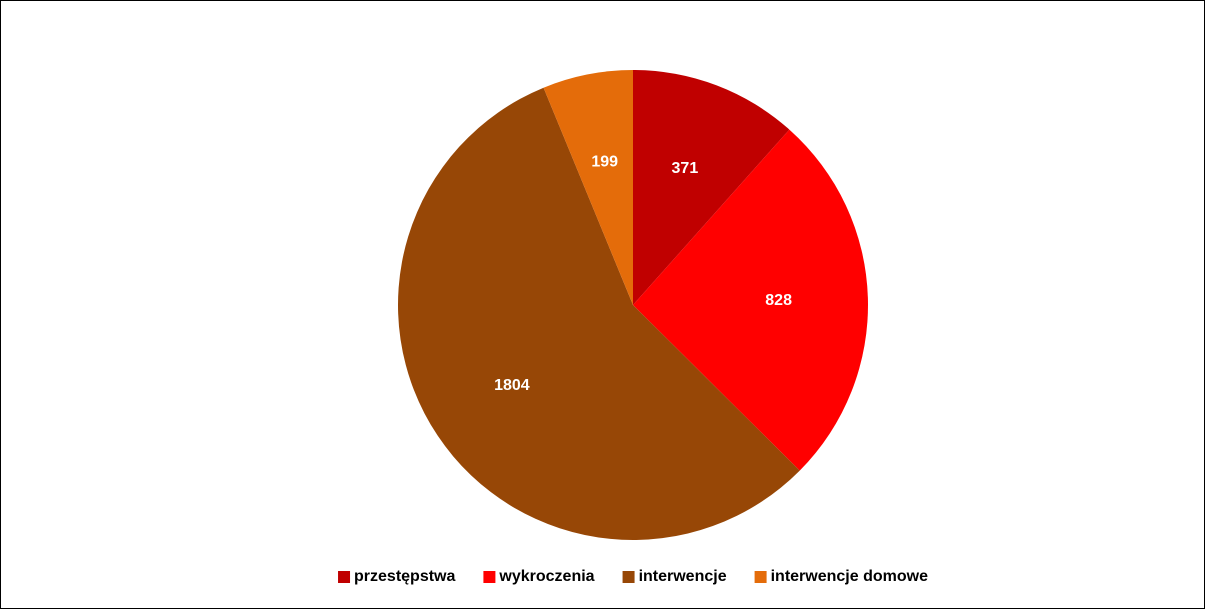  Describe the element at coordinates (404, 576) in the screenshot. I see `legend-label: przestępstwa` at that location.